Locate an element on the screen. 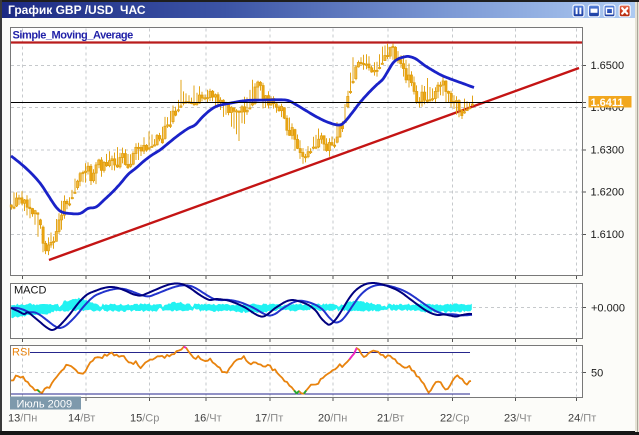 This screenshot has width=639, height=435. svg-text: MACD is located at coordinates (30, 291).